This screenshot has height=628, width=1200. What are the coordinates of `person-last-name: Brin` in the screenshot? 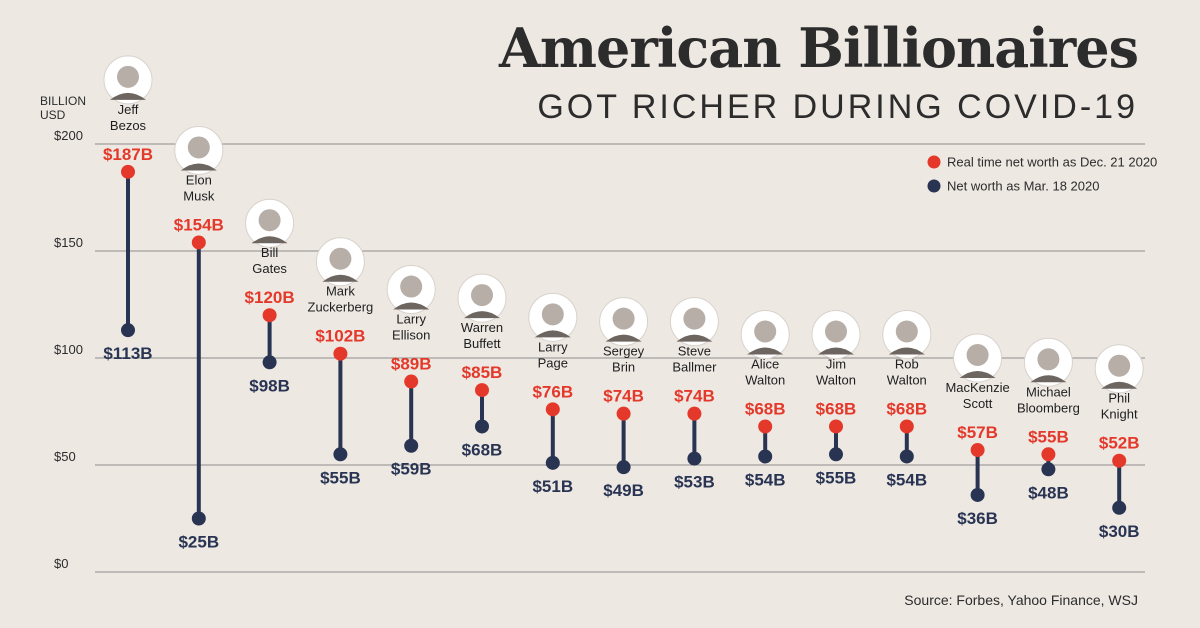 It's located at (623, 367).